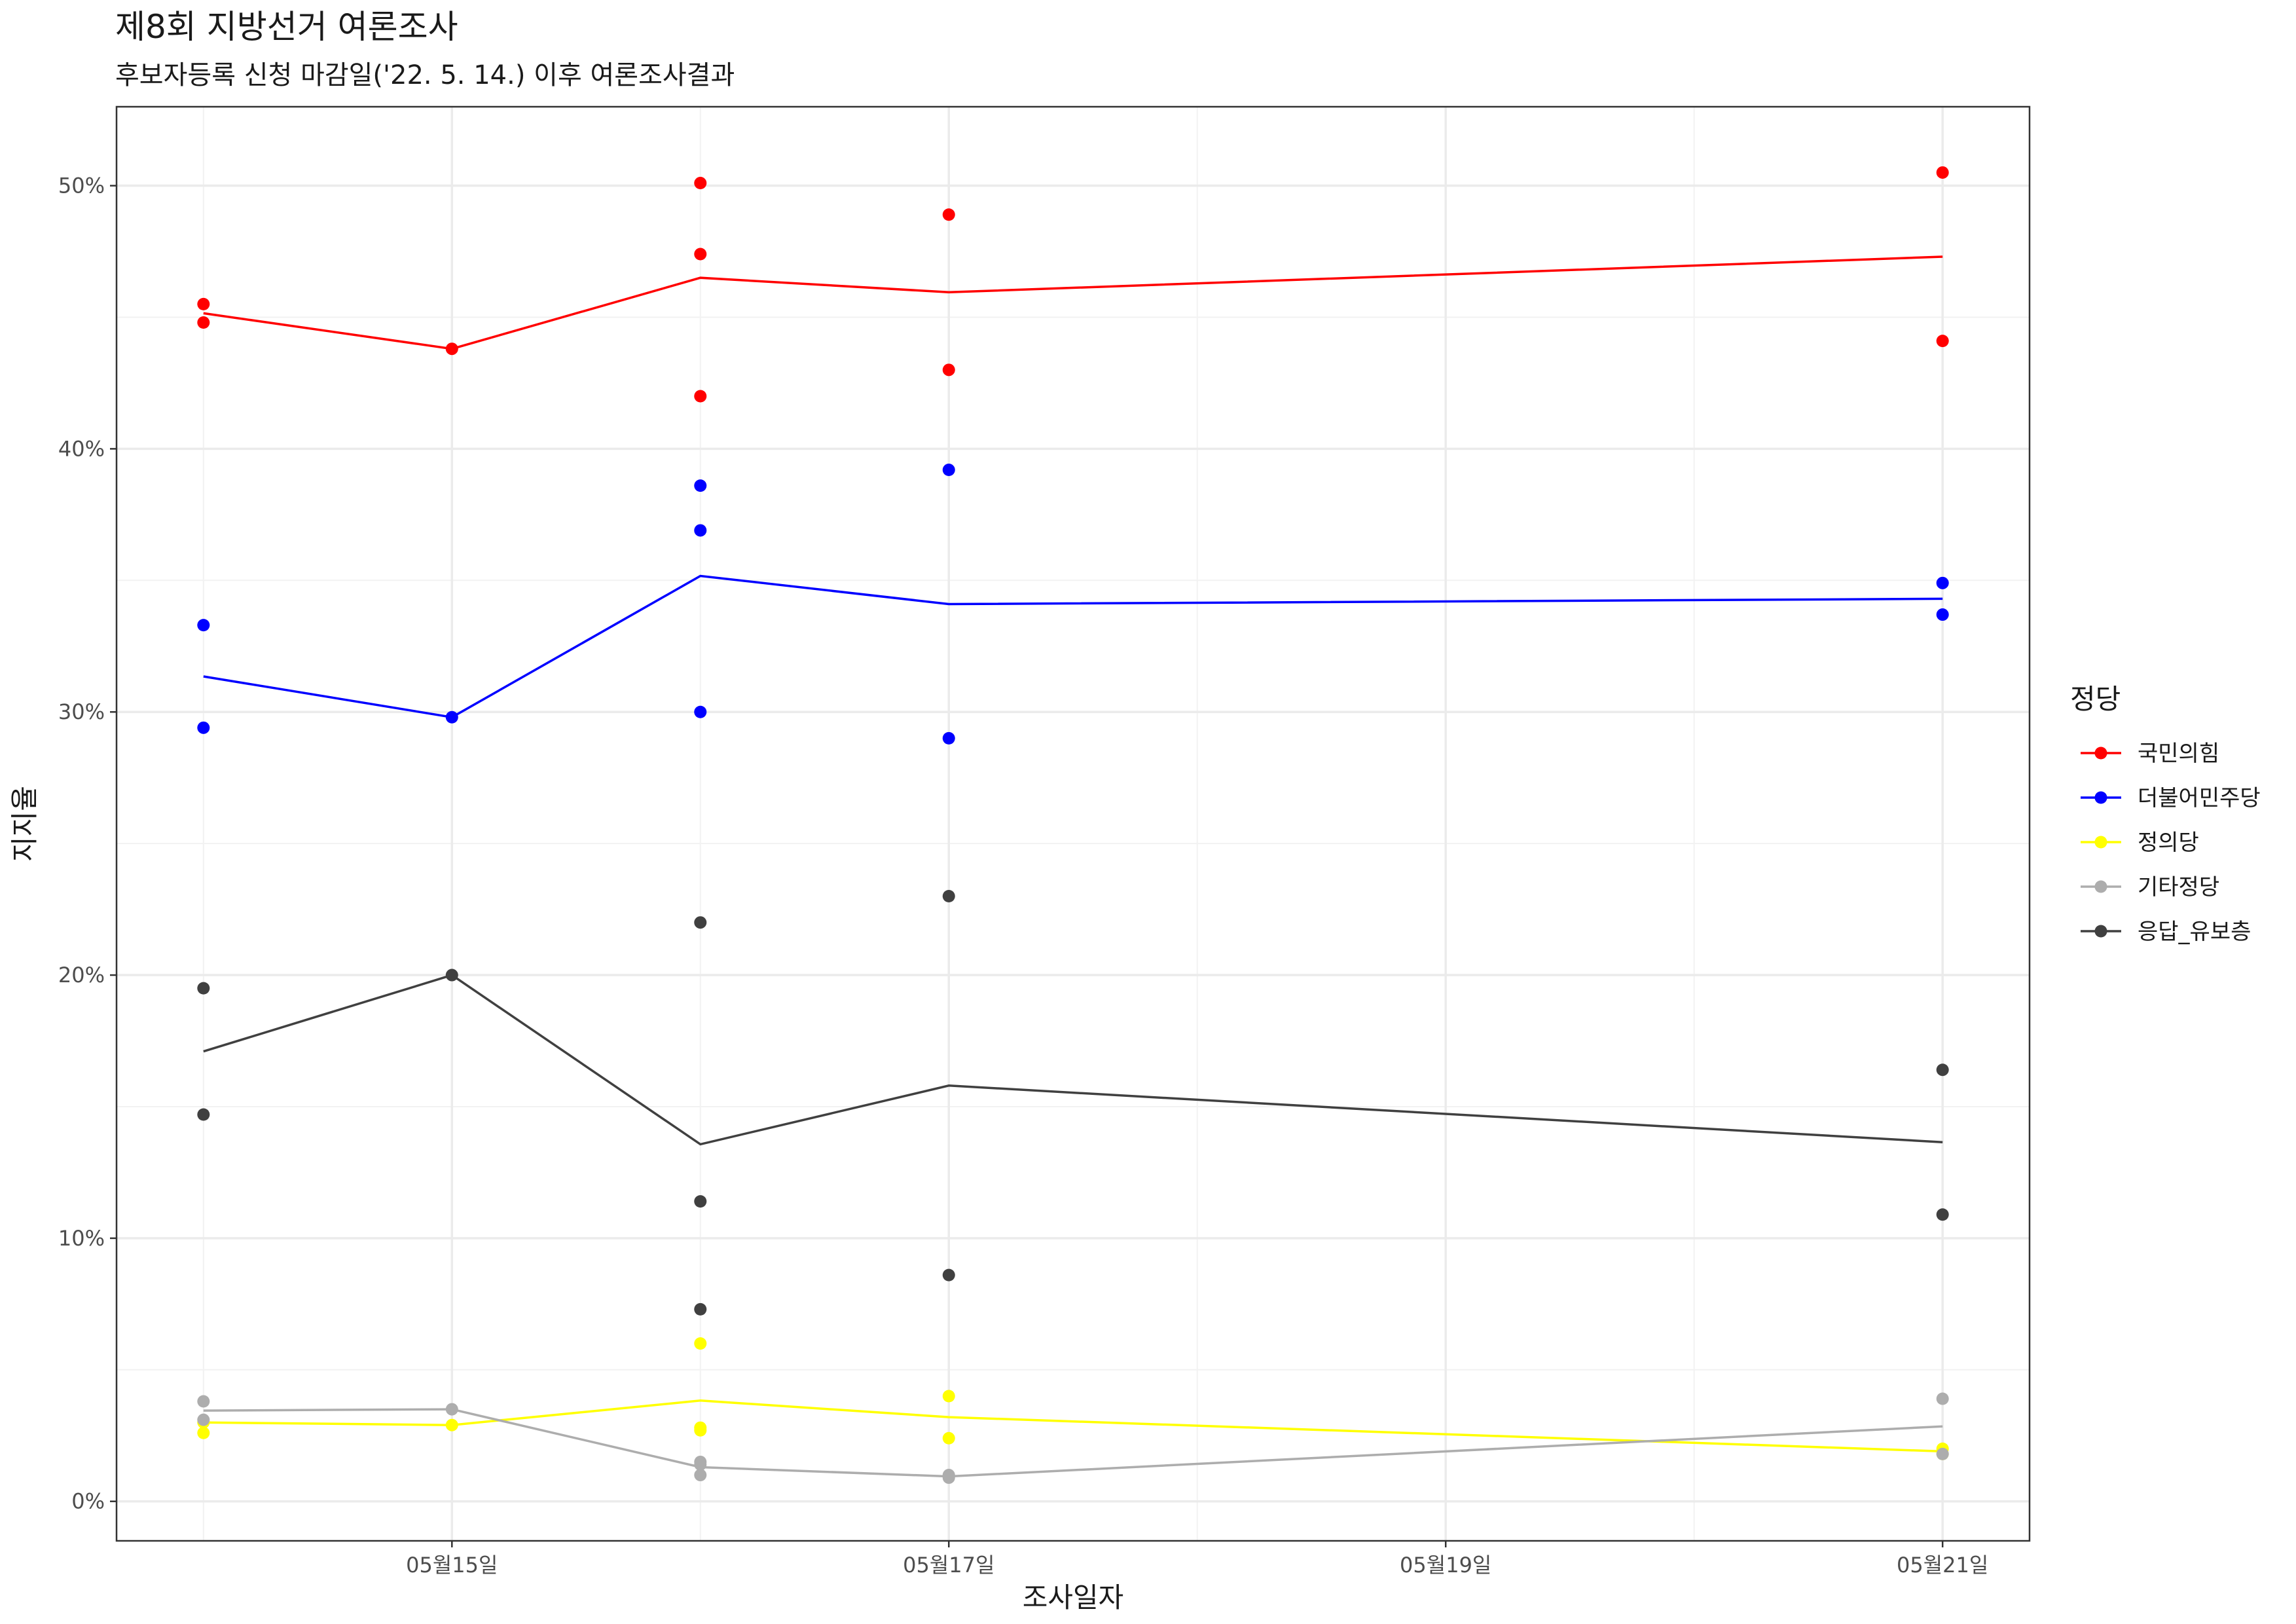  I want to click on y-tick-label: 20%, so click(81, 975).